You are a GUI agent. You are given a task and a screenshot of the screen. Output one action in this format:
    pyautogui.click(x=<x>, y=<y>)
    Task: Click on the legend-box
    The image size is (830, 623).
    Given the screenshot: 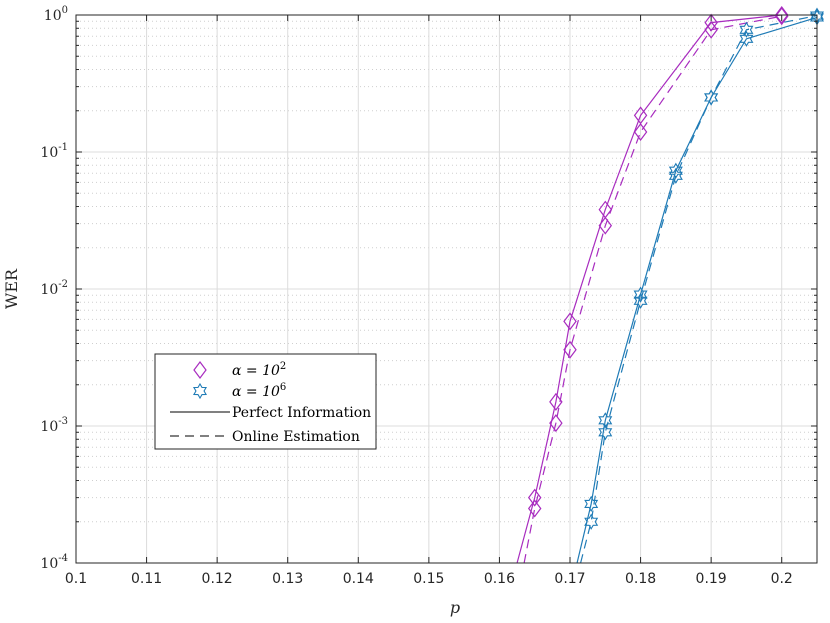 What is the action you would take?
    pyautogui.click(x=265, y=401)
    